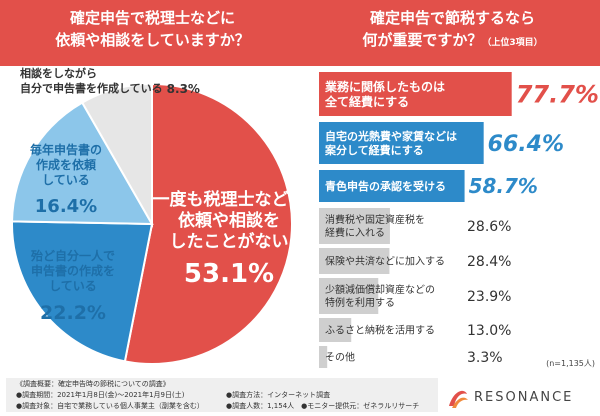 The width and height of the screenshot is (600, 416). What do you see at coordinates (229, 221) in the screenshot?
I see `pie-label-none-text: 一度も税理士などに 依頼や相談を したことがない` at bounding box center [229, 221].